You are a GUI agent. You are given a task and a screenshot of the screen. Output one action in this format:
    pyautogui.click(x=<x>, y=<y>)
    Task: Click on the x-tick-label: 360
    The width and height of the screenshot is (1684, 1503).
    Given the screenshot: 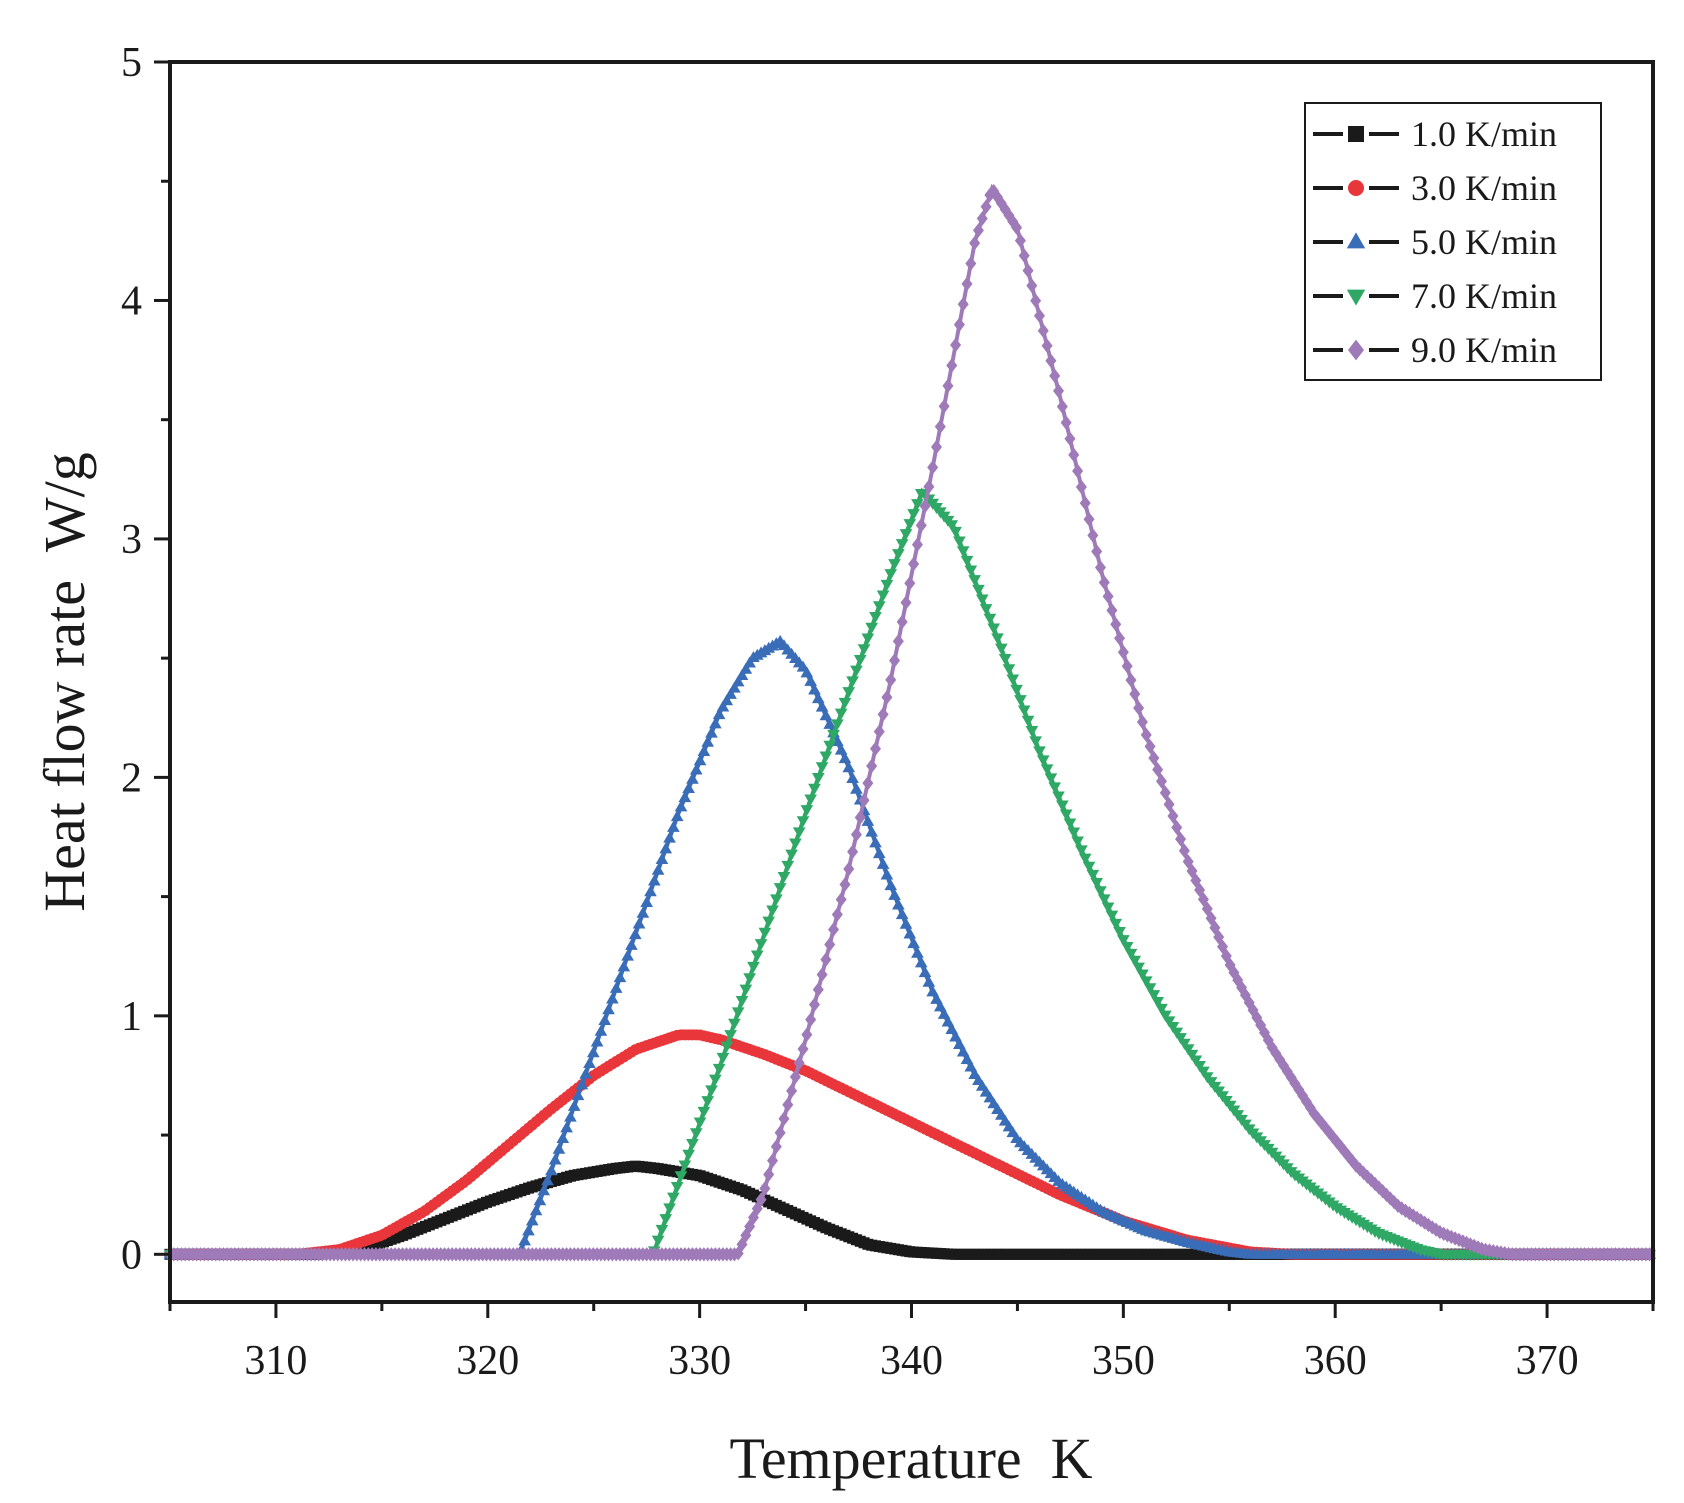 What is the action you would take?
    pyautogui.click(x=1335, y=1361)
    